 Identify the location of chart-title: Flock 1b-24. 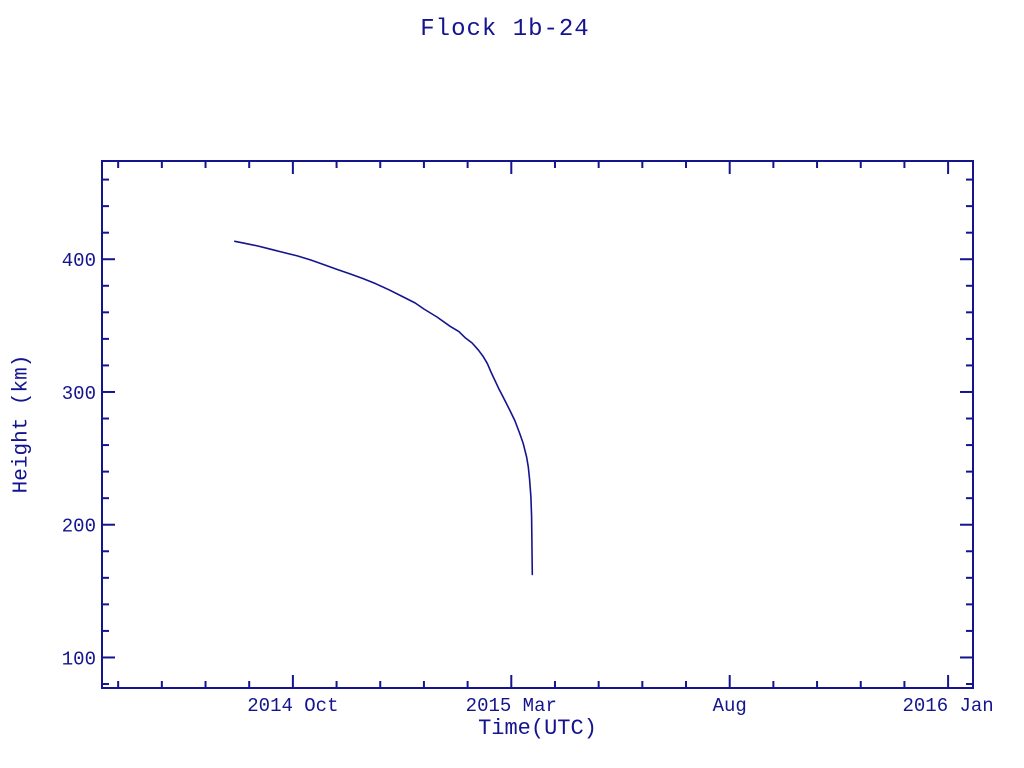
(505, 29).